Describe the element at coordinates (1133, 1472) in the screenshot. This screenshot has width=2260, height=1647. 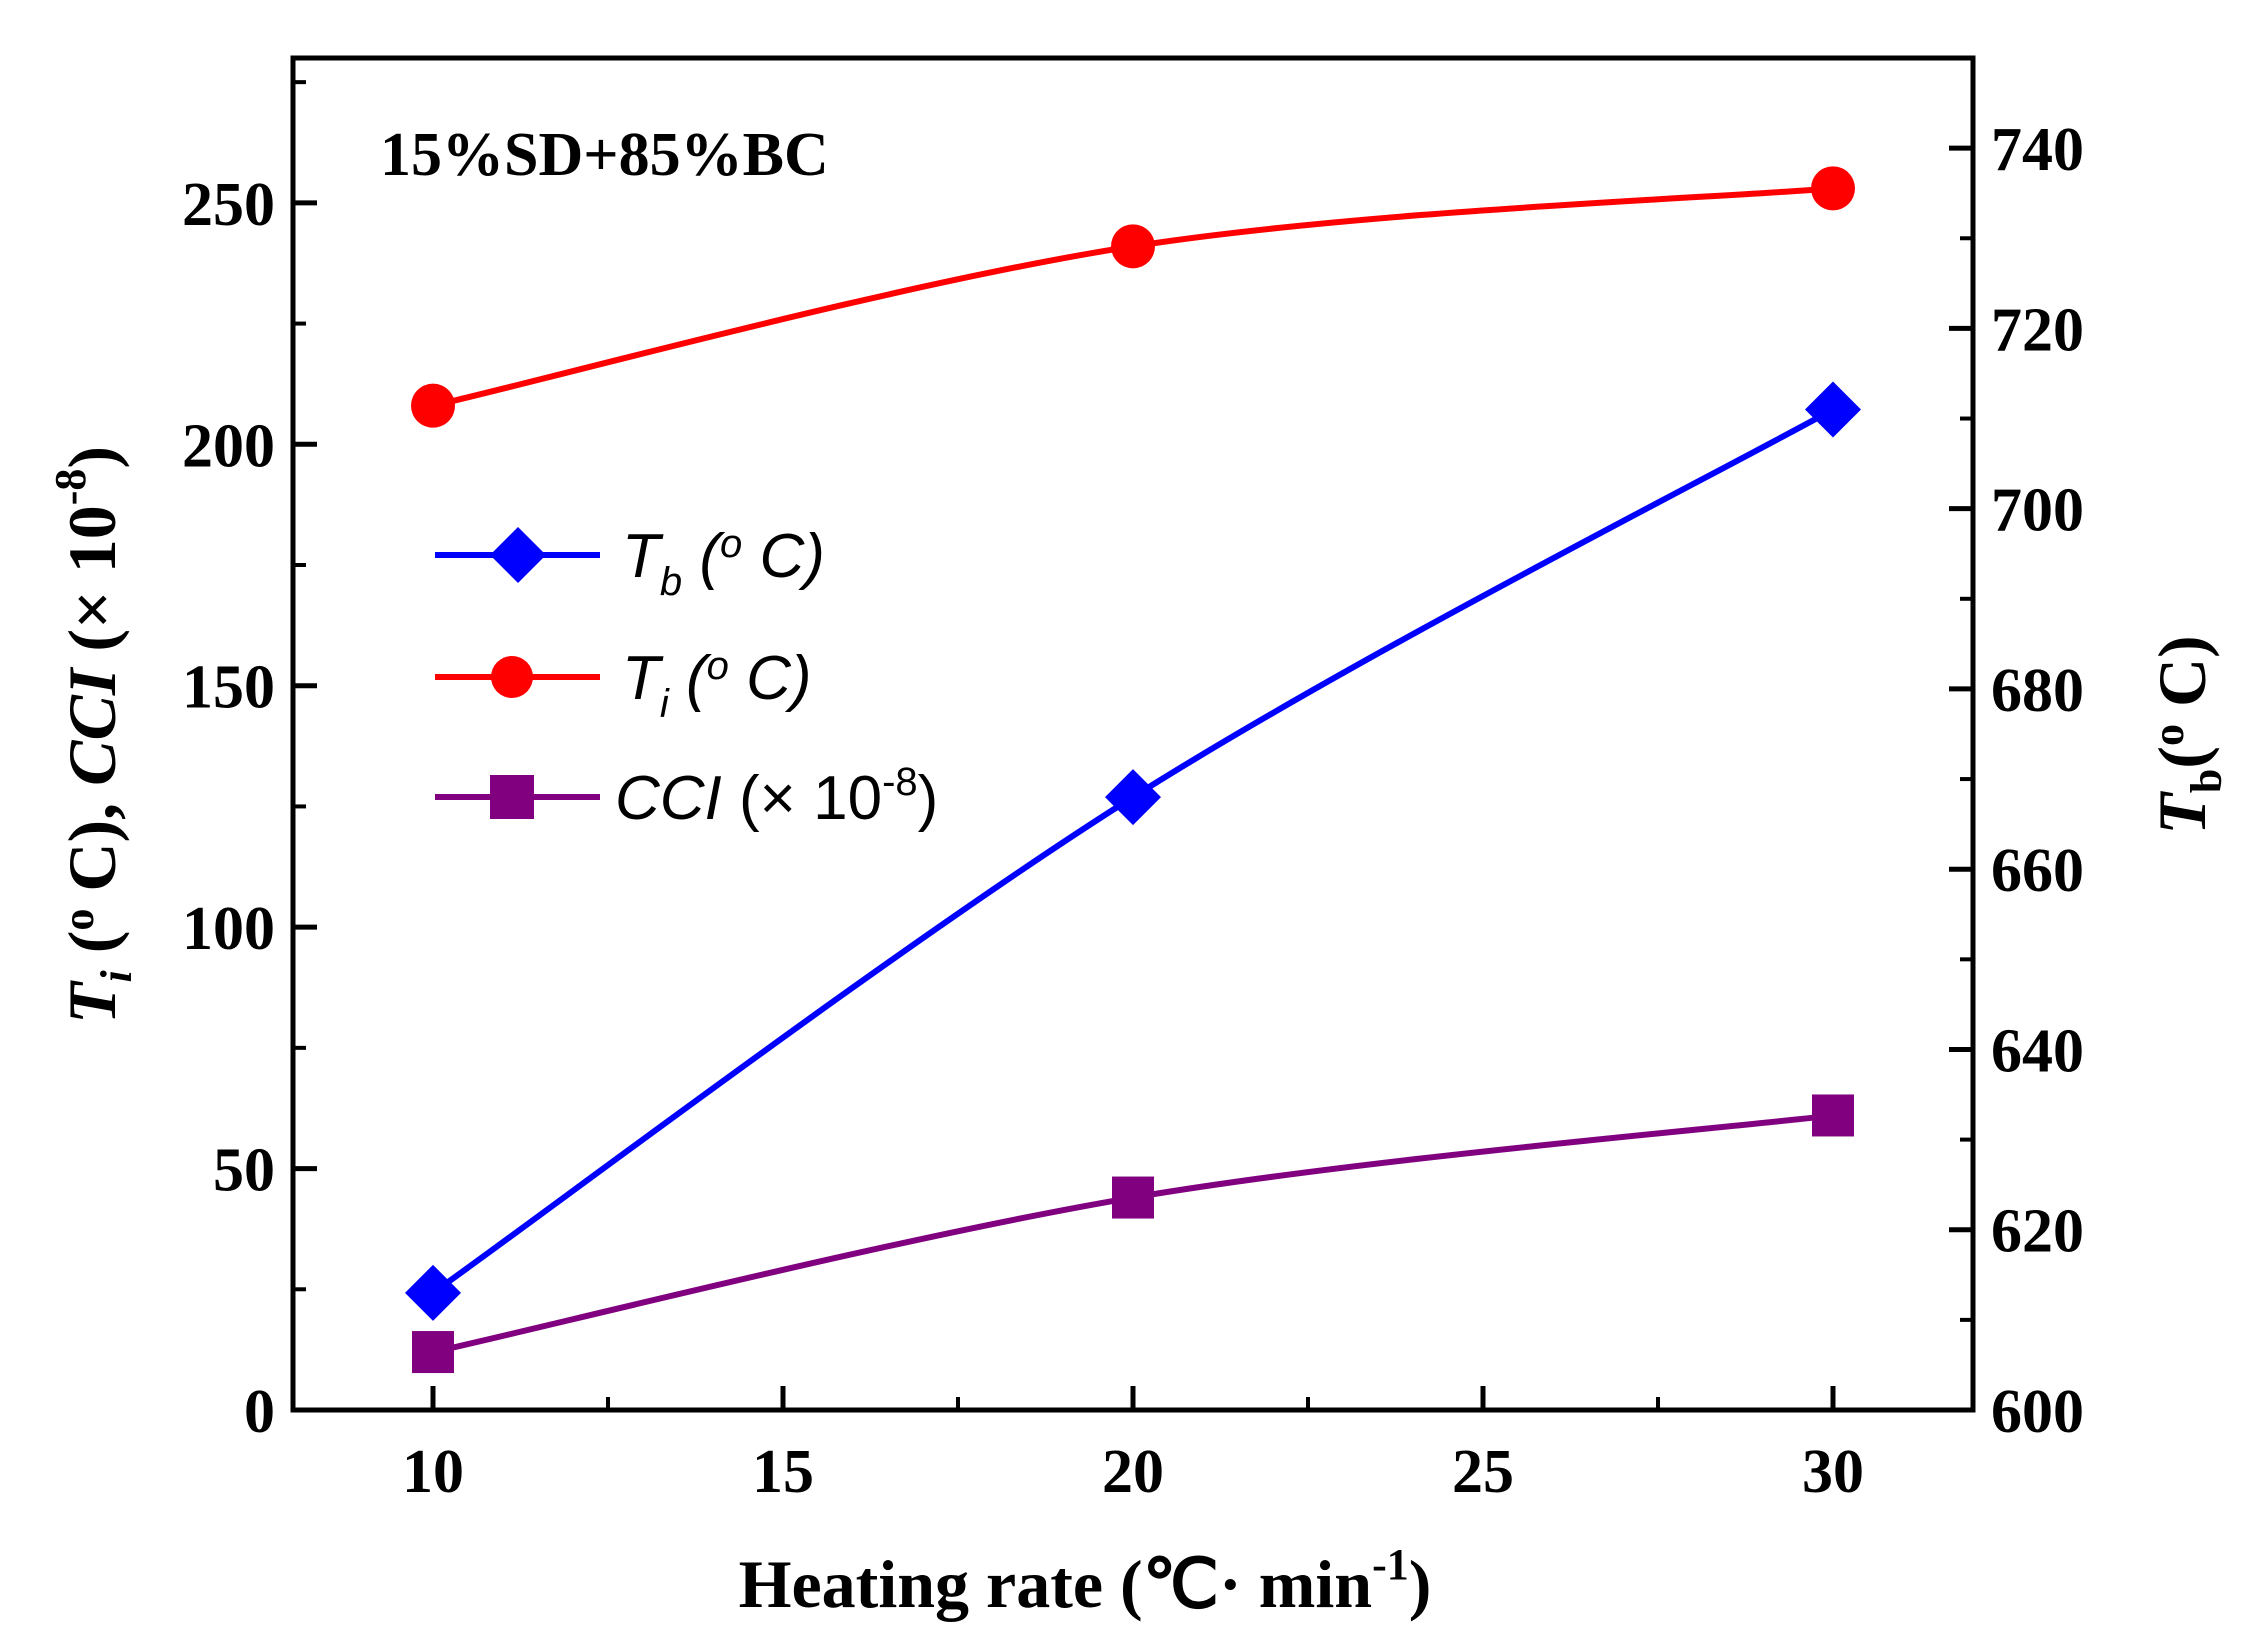
I see `x-tick-label-2: 20` at that location.